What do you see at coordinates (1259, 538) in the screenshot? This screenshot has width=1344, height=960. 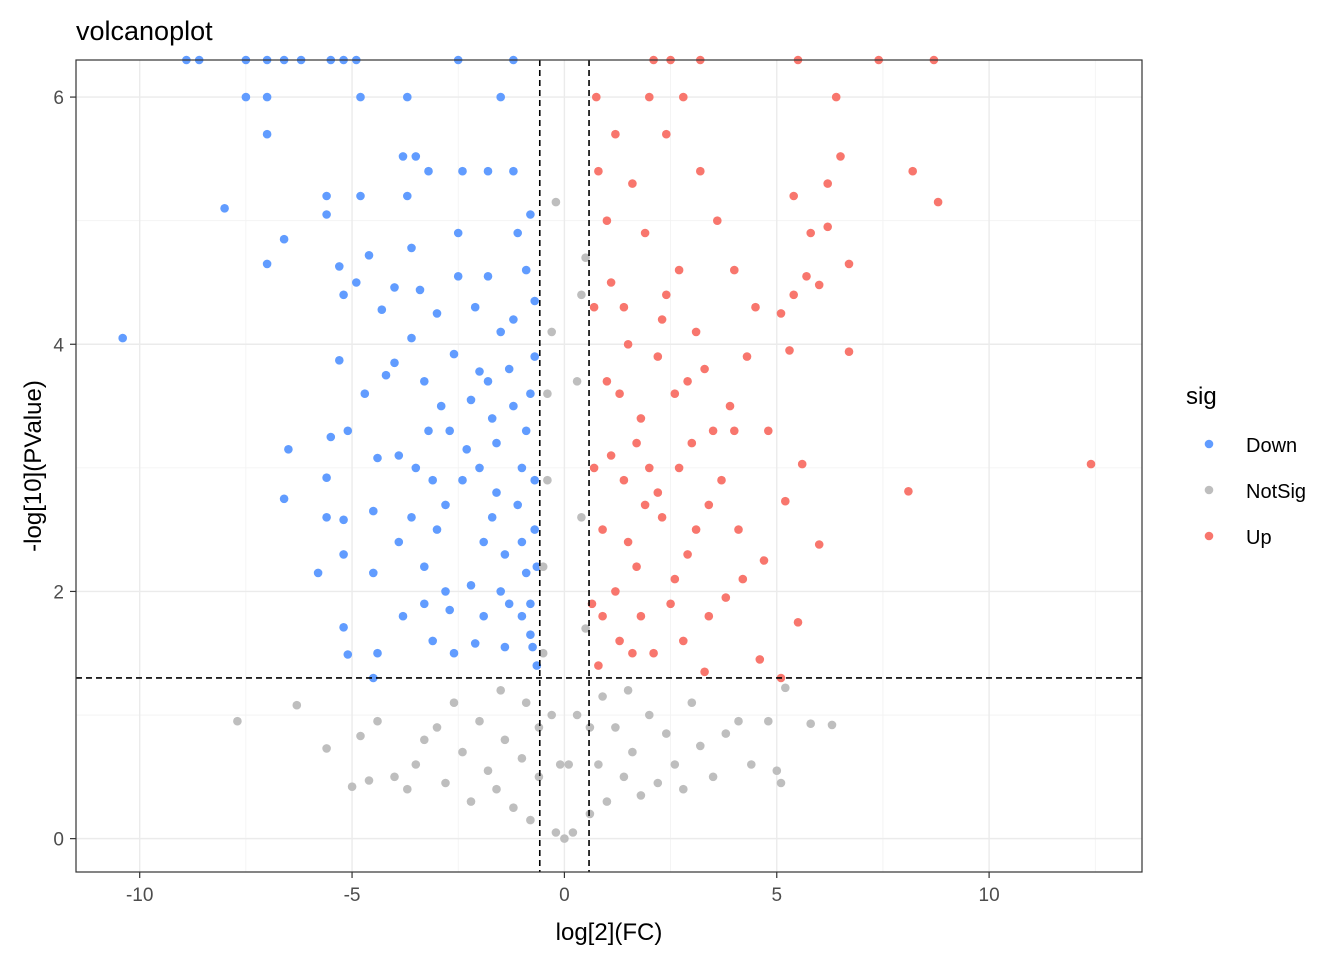 I see `legend-label-up: Up` at bounding box center [1259, 538].